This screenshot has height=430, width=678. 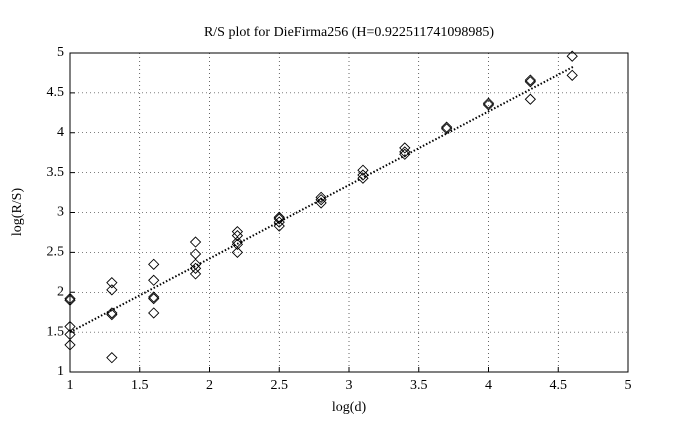 I want to click on x-axis-label: log(d), so click(x=349, y=407).